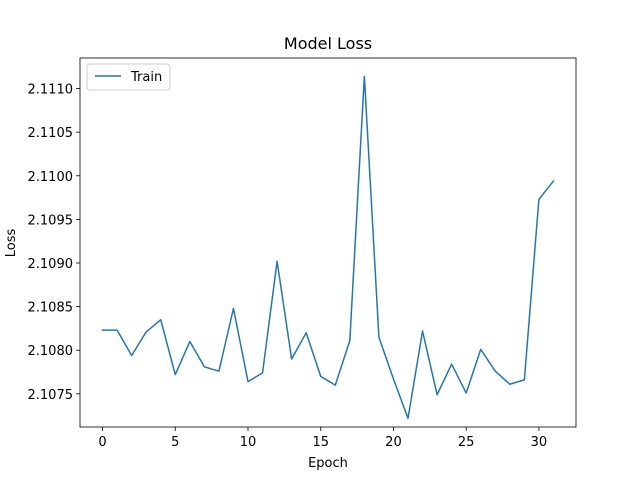 This screenshot has height=480, width=640. I want to click on chart-title: Model Loss, so click(328, 43).